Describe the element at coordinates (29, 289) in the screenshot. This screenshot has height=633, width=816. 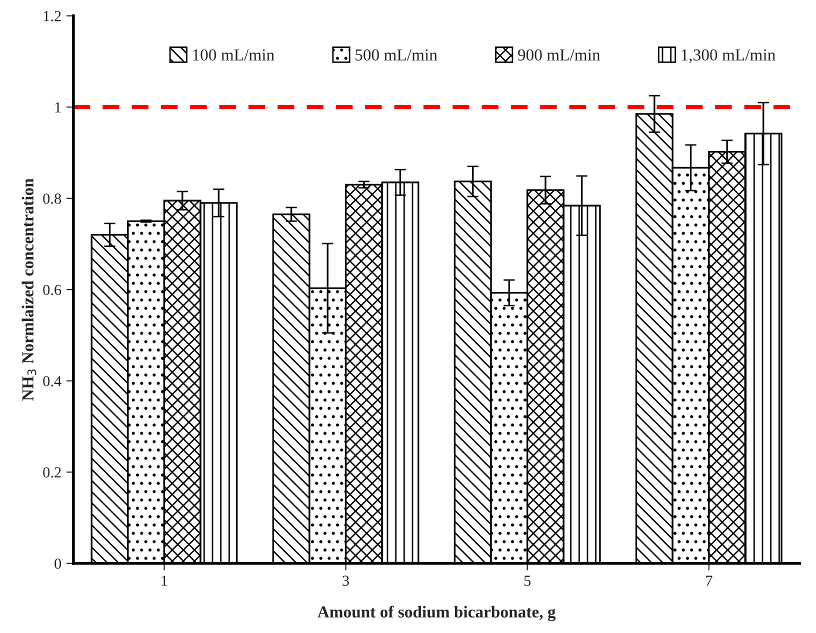
I see `y-axis-title: NH$_{3}$ Normlaized concentration` at that location.